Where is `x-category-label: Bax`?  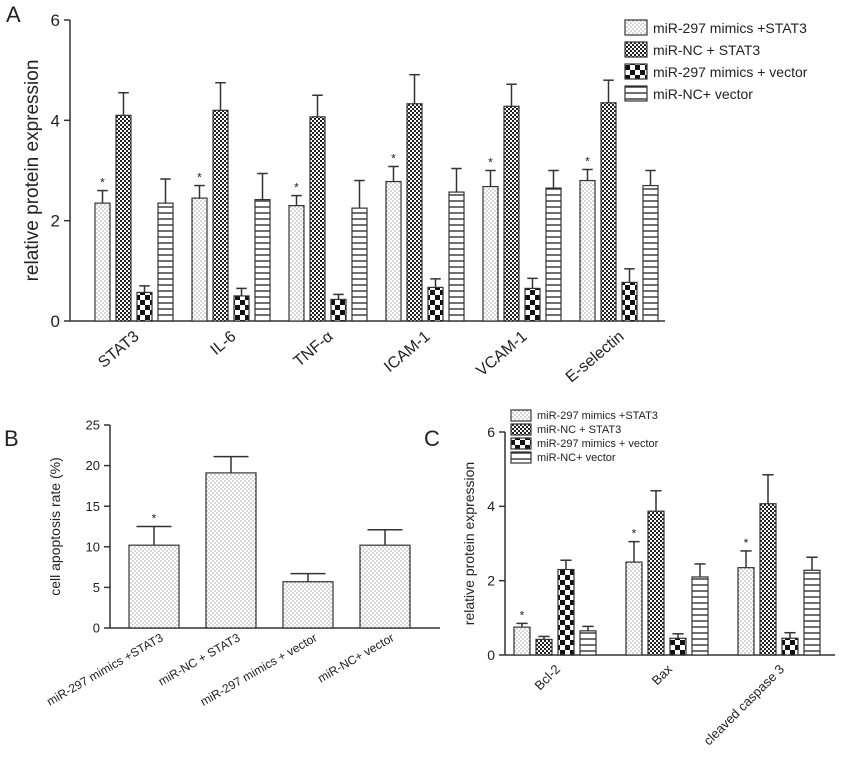
x-category-label: Bax is located at coordinates (662, 674).